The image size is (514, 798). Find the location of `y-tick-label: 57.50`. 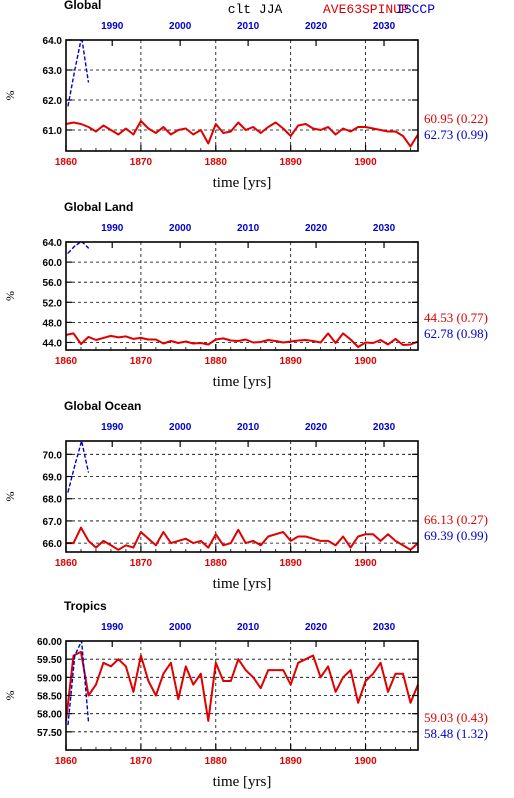

y-tick-label: 57.50 is located at coordinates (49, 733).